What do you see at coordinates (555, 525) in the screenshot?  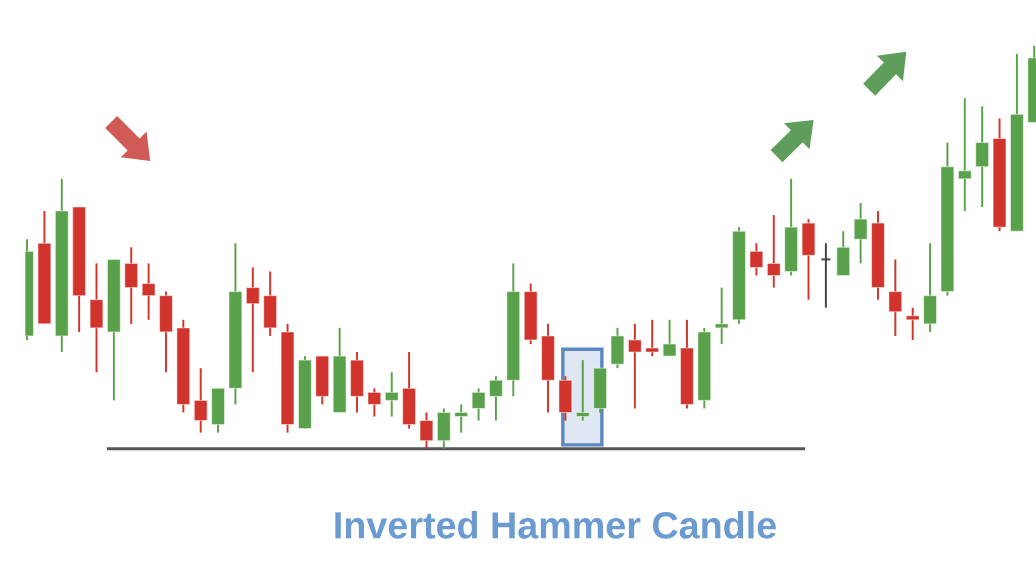 I see `text: Inverted Hammer Candle` at bounding box center [555, 525].